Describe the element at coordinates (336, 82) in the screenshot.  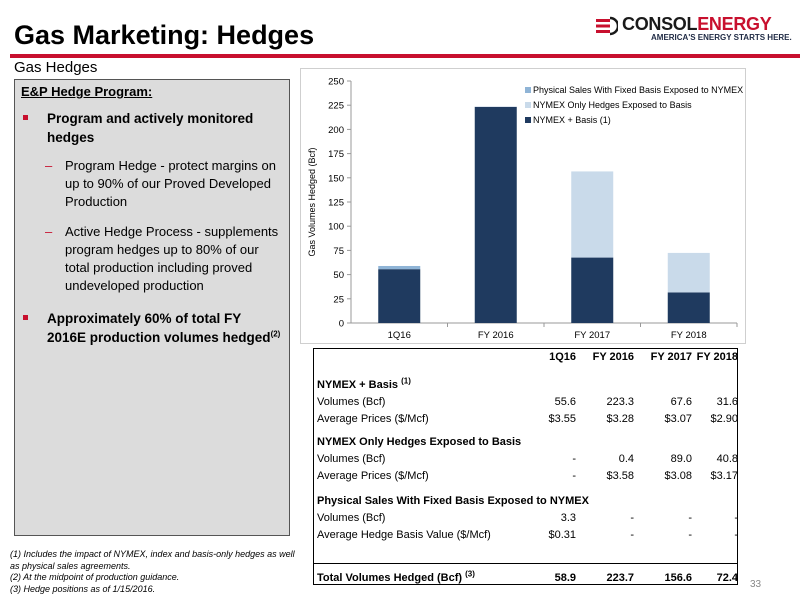
I see `y-tick-label: 250` at that location.